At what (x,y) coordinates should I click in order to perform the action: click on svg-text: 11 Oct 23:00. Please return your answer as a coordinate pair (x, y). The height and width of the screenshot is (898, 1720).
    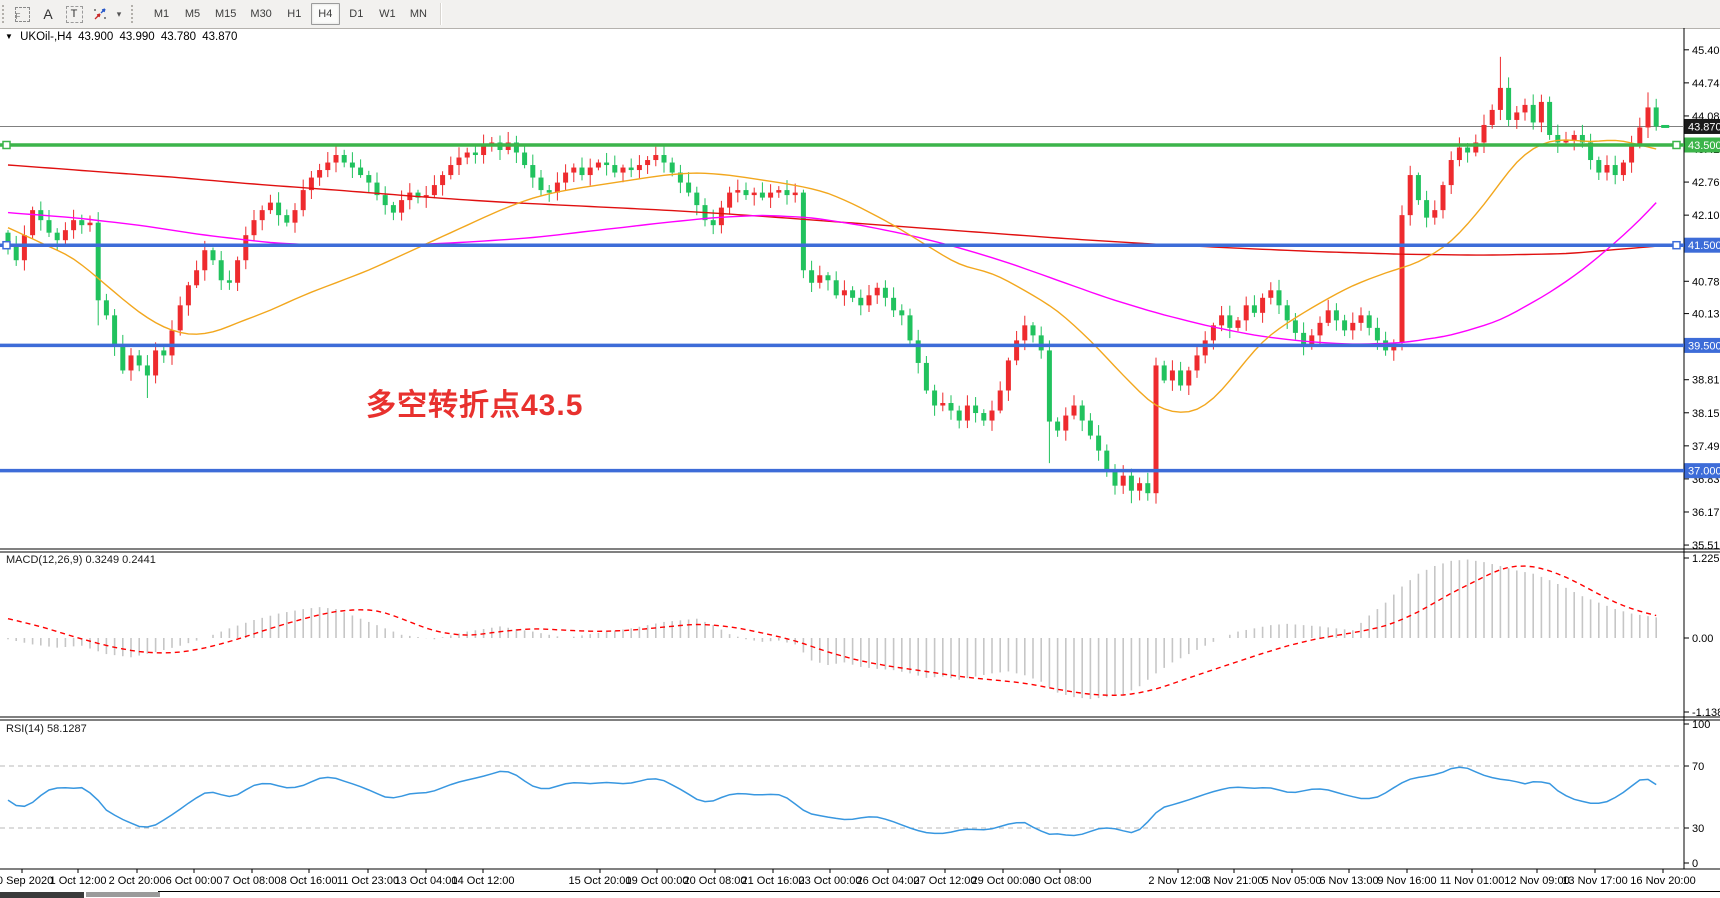
    Looking at the image, I should click on (368, 881).